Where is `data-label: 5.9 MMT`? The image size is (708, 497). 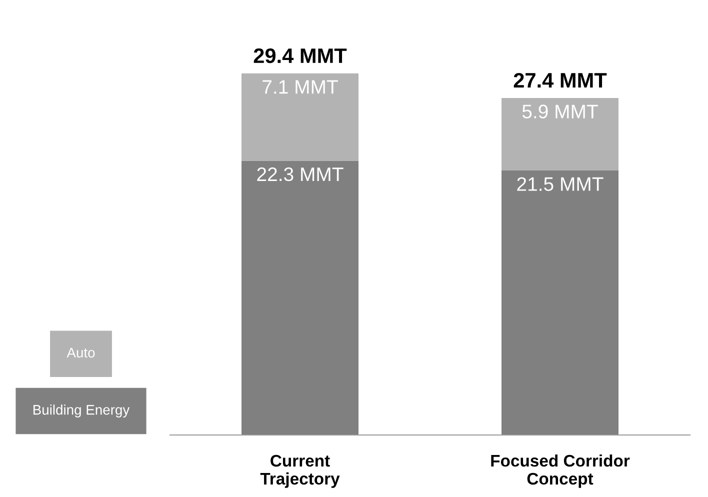
data-label: 5.9 MMT is located at coordinates (560, 111).